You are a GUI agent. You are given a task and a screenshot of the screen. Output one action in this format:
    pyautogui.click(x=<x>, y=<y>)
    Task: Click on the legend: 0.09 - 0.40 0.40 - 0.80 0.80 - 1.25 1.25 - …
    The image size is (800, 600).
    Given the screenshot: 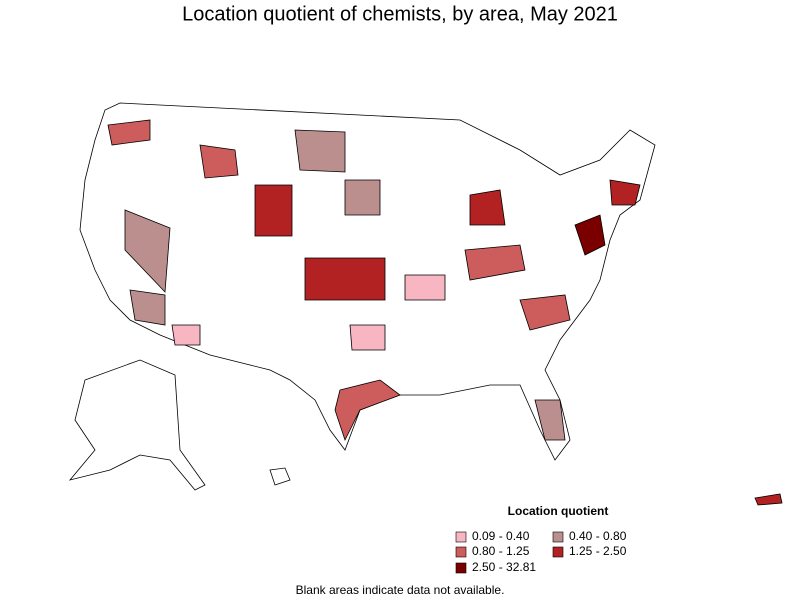 What is the action you would take?
    pyautogui.click(x=541, y=551)
    